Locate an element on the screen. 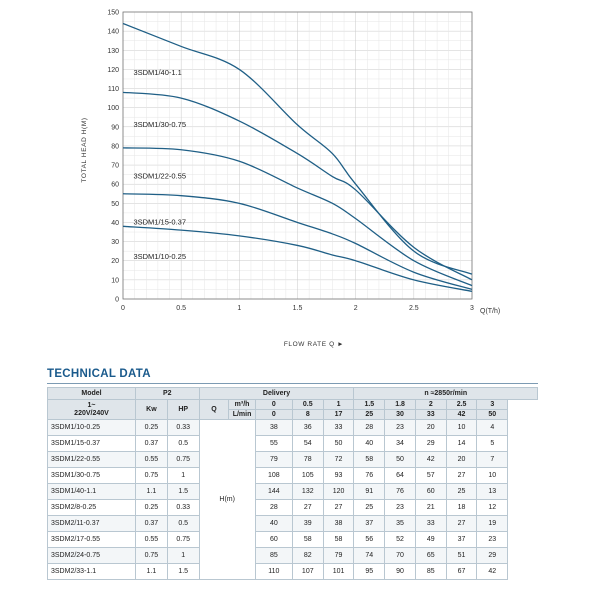 This screenshot has width=600, height=600. head-value-cell: 90 is located at coordinates (400, 571).